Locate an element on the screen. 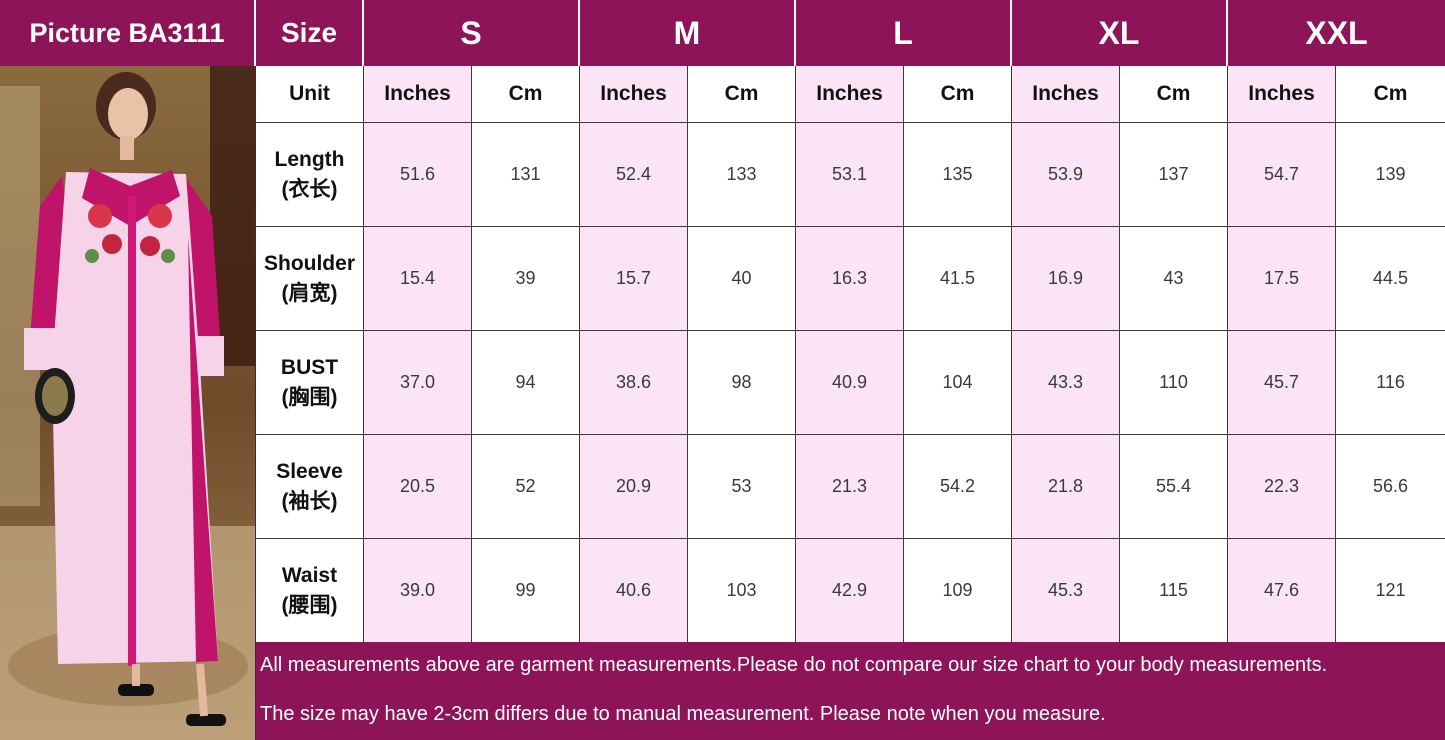 The image size is (1445, 740). value-cell: 20.9 is located at coordinates (634, 487).